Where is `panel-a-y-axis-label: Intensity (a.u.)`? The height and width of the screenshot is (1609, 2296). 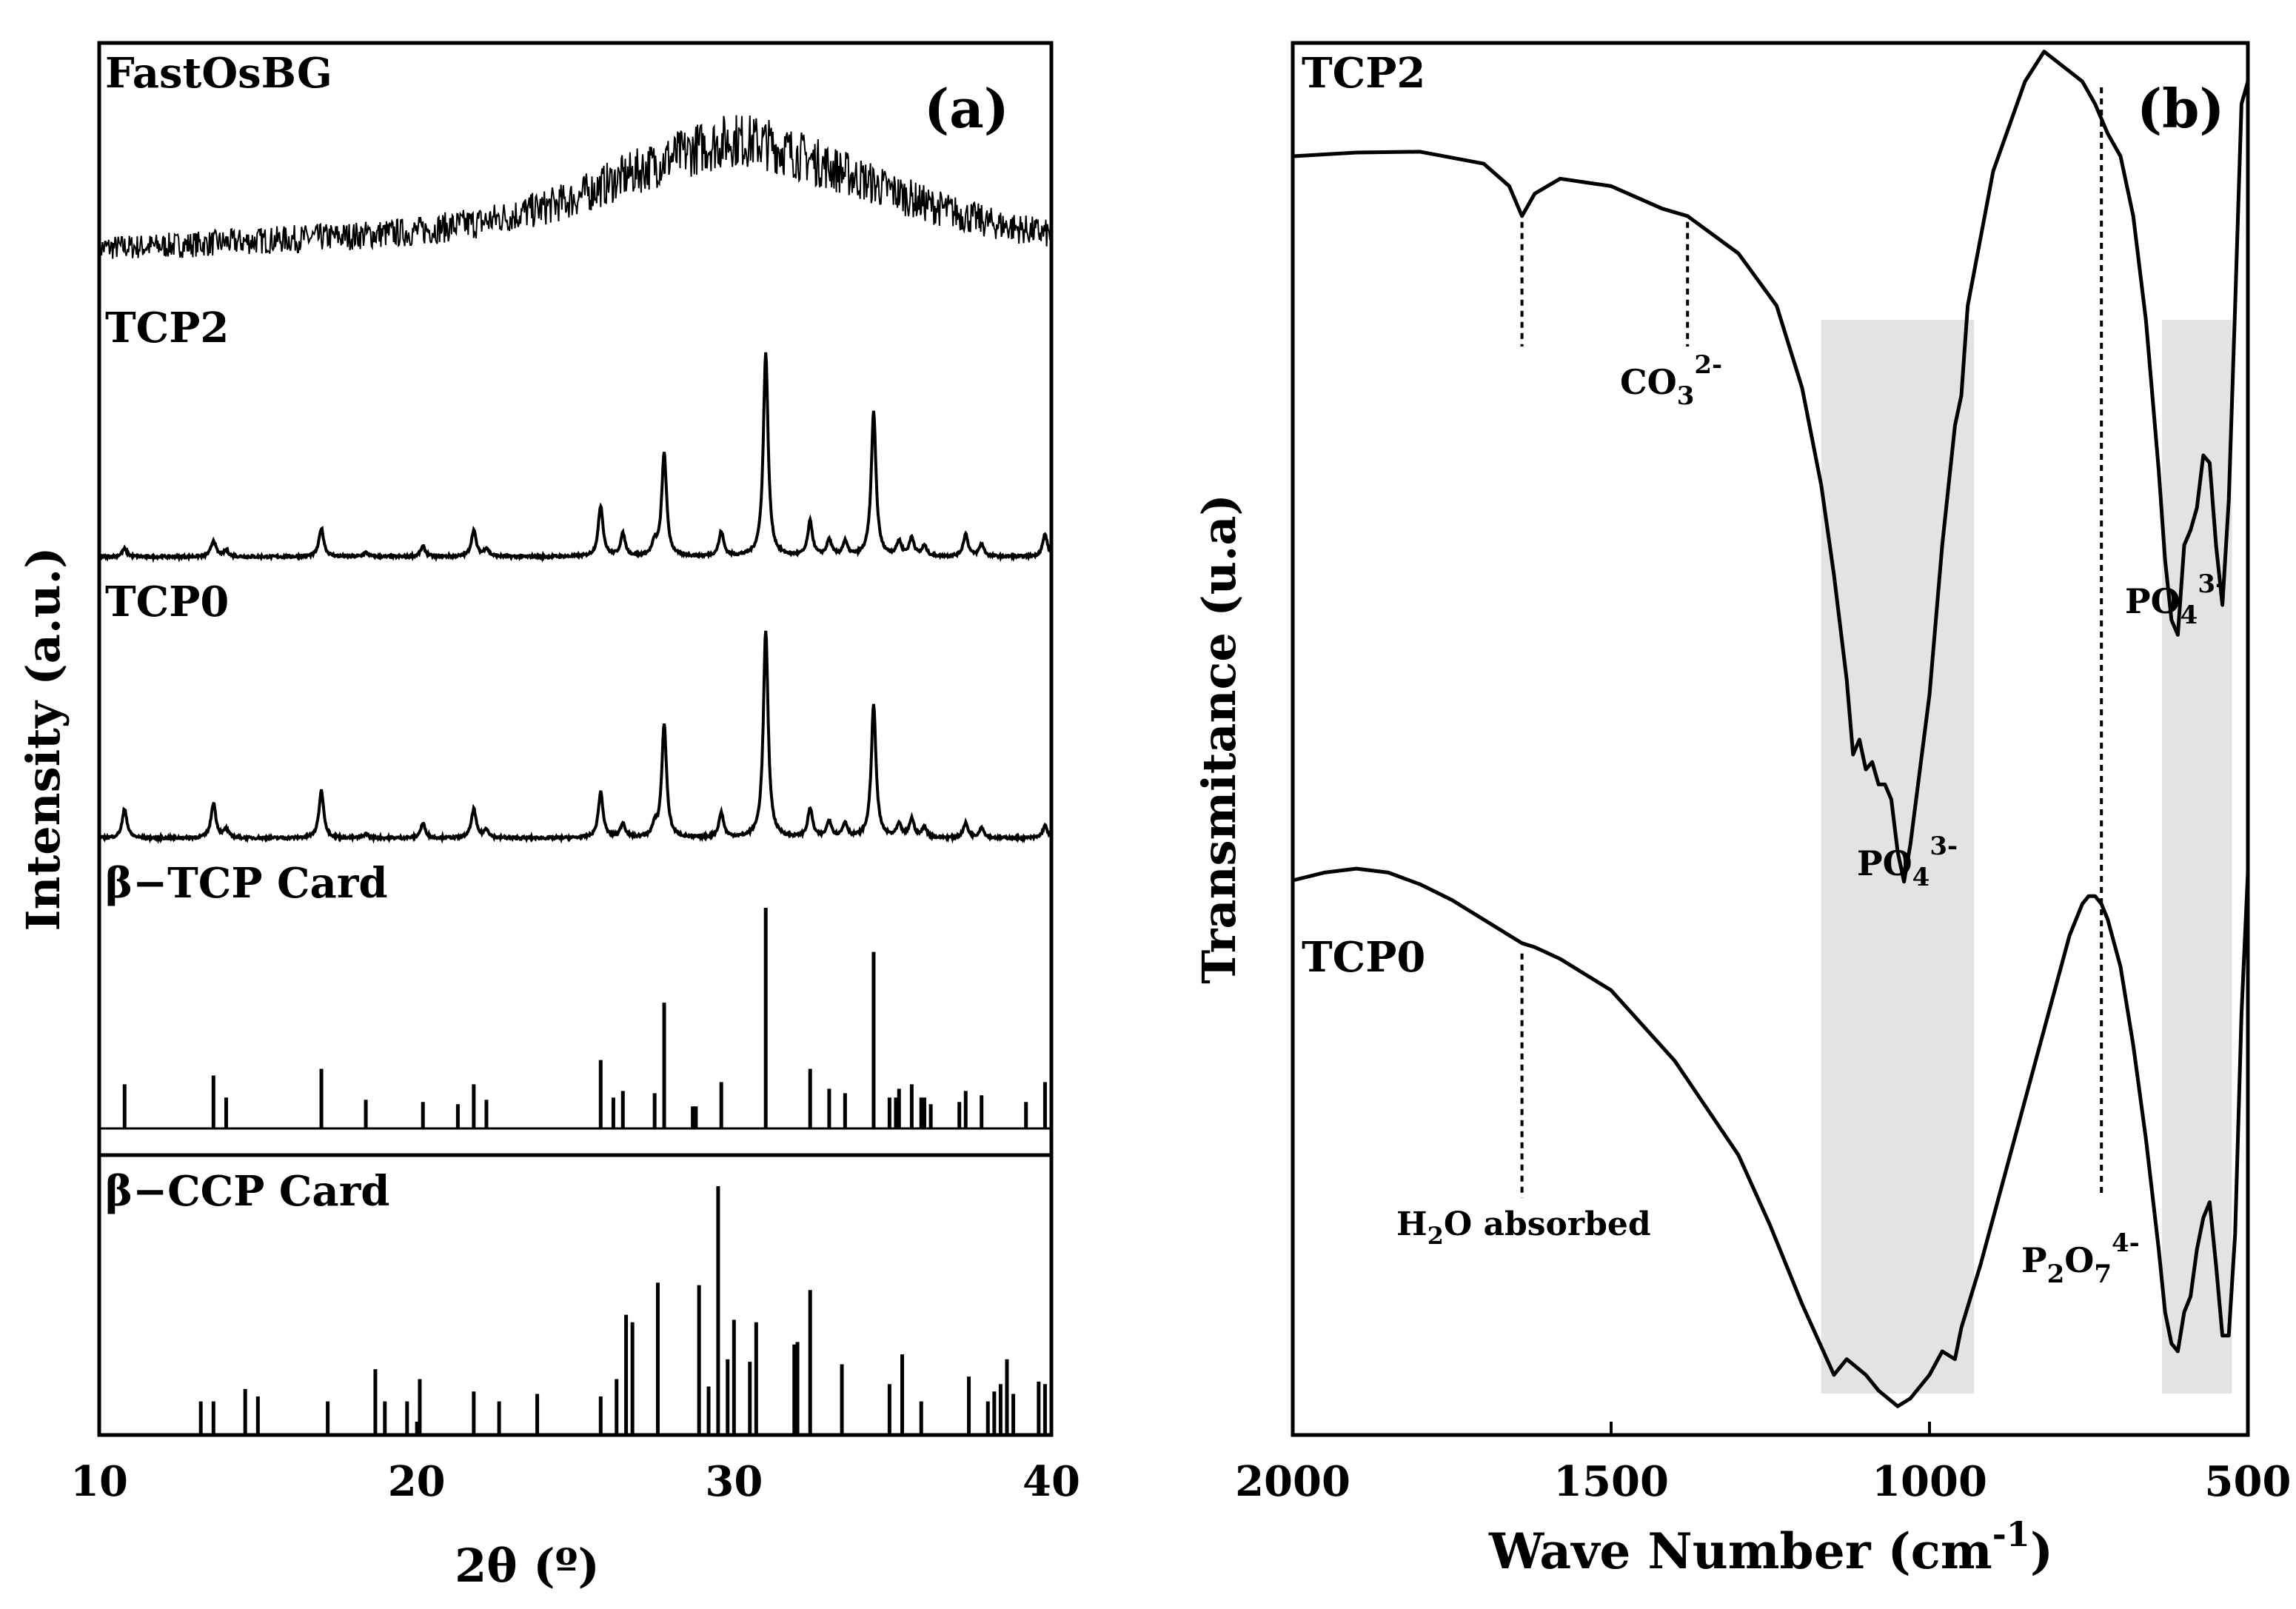
panel-a-y-axis-label: Intensity (a.u.) is located at coordinates (43, 738).